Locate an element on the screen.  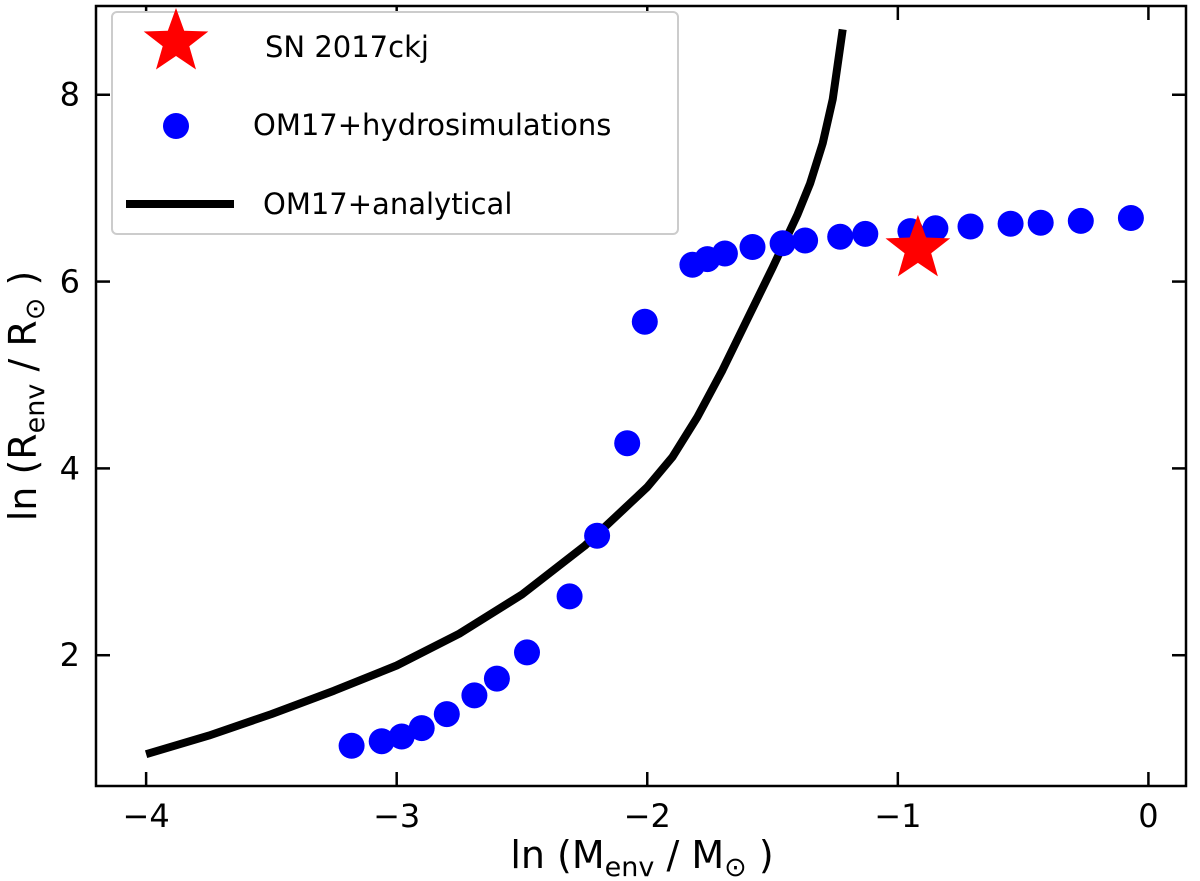
x-tick-label: −3 is located at coordinates (396, 816).